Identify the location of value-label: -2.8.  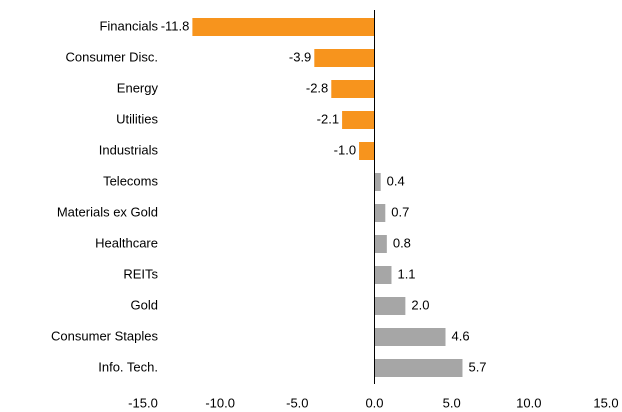
(317, 87).